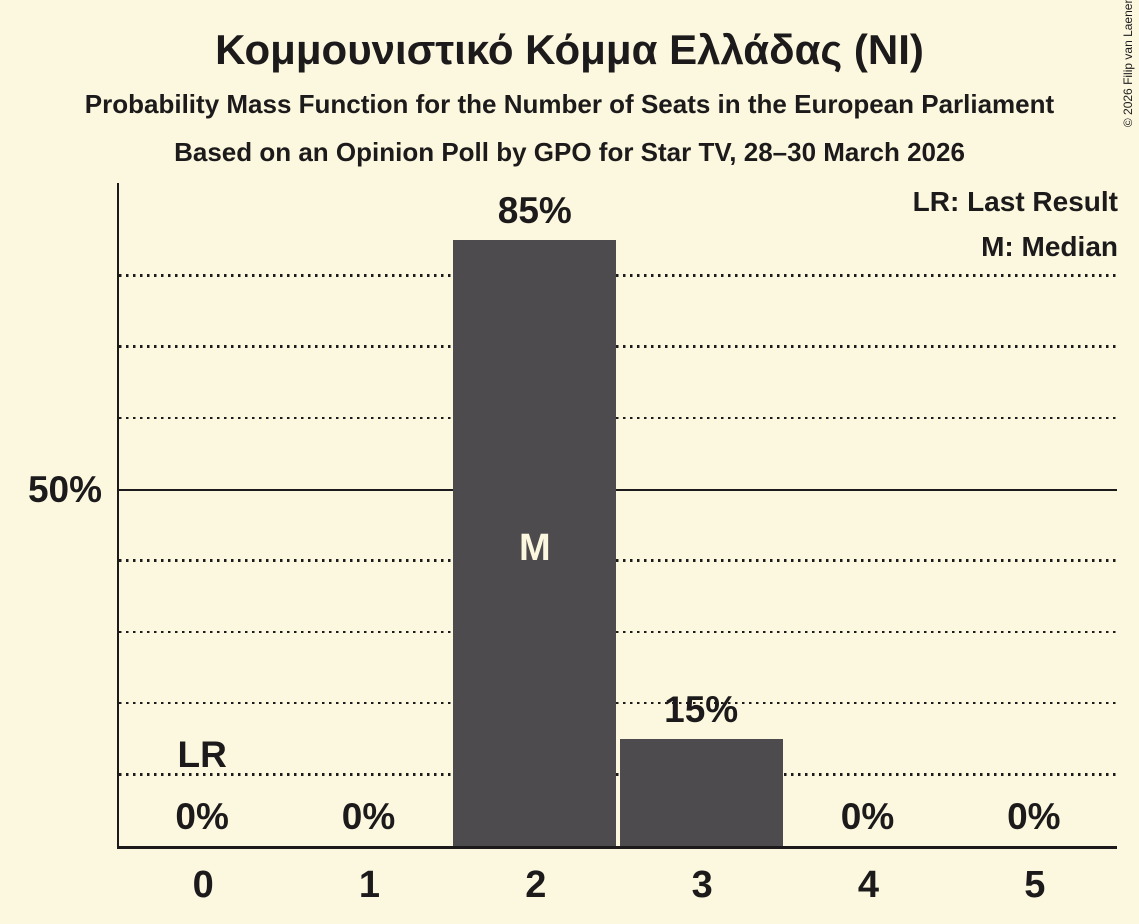  What do you see at coordinates (868, 885) in the screenshot?
I see `x-tick-label-4: 4` at bounding box center [868, 885].